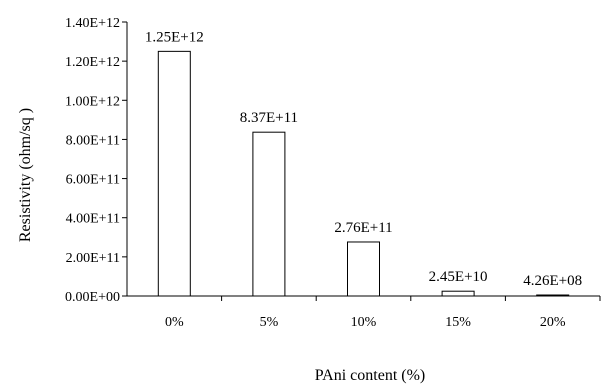 This screenshot has height=386, width=613. I want to click on bar-10pct, so click(363, 269).